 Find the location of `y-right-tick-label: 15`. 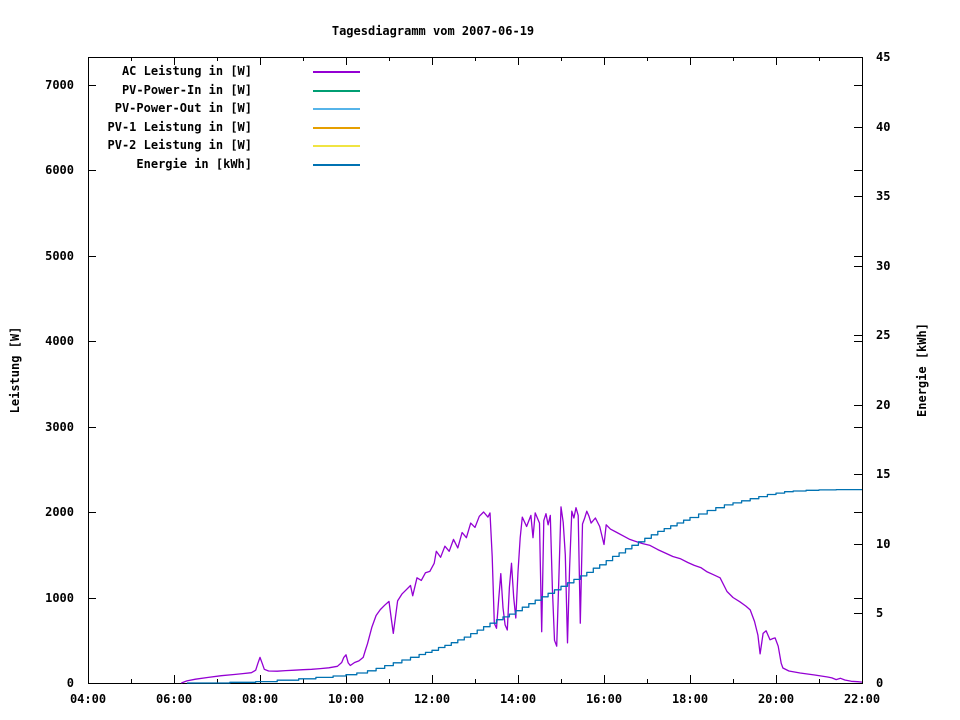

y-right-tick-label: 15 is located at coordinates (883, 474).